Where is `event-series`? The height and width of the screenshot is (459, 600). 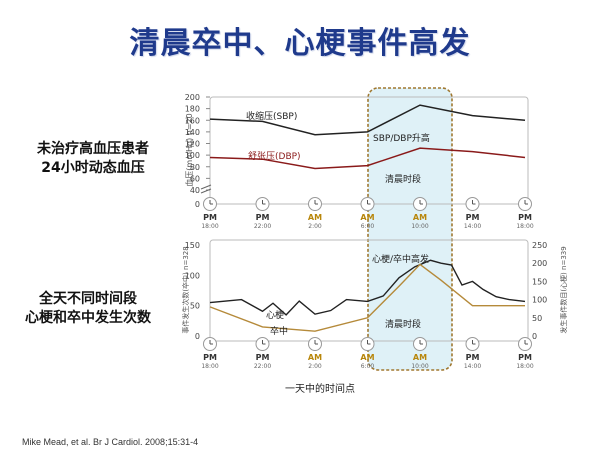
event-series is located at coordinates (367, 295).